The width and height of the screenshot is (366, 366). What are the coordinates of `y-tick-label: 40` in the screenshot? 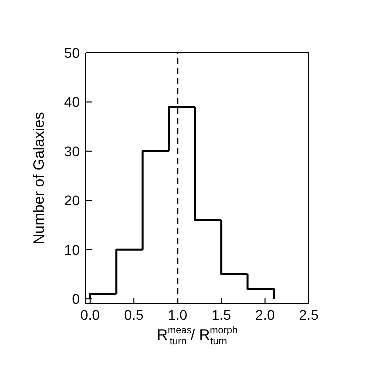 It's located at (72, 102).